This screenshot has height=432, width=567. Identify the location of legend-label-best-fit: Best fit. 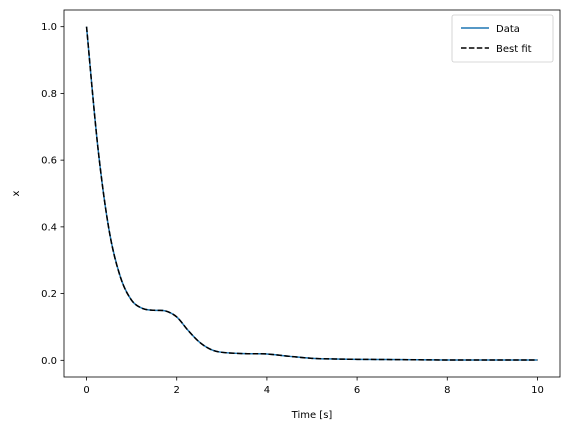
(514, 49).